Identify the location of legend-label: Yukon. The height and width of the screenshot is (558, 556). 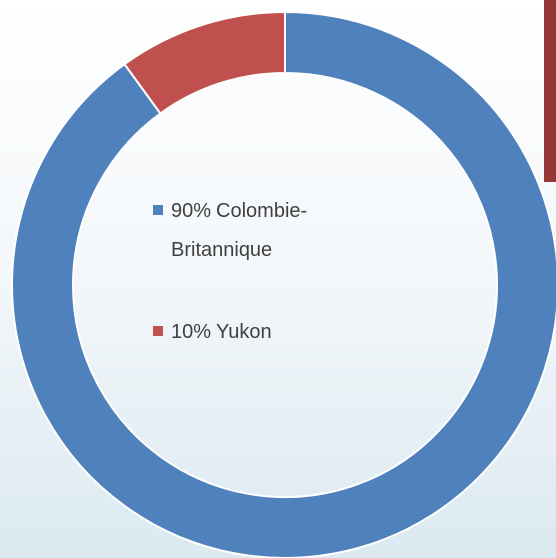
(244, 332).